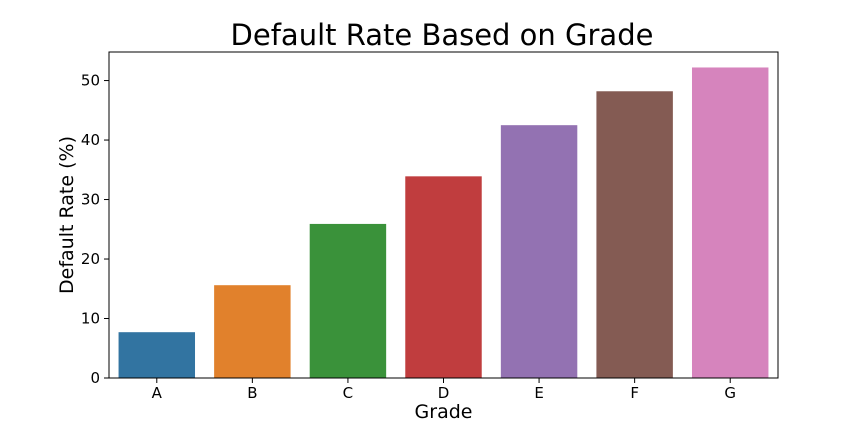 This screenshot has width=864, height=436. What do you see at coordinates (90, 200) in the screenshot?
I see `y-tick-label: 30` at bounding box center [90, 200].